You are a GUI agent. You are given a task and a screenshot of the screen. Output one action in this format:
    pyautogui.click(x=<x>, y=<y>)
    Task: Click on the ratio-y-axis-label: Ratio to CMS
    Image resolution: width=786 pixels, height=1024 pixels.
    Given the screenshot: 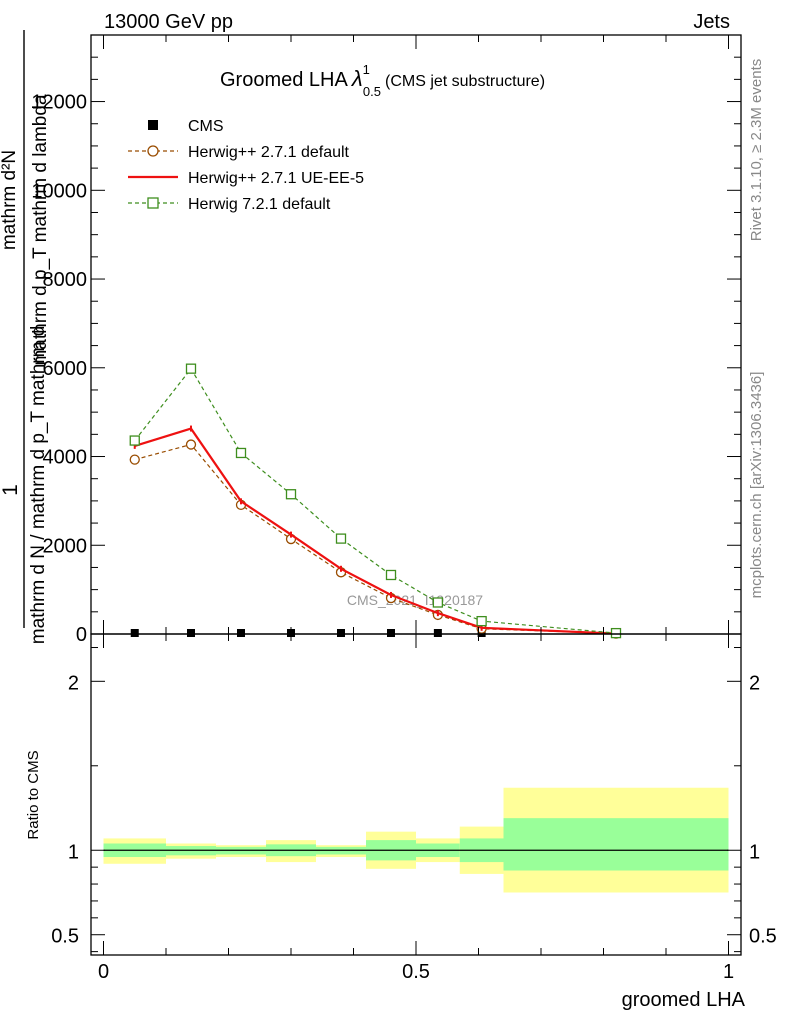 What is the action you would take?
    pyautogui.click(x=33, y=794)
    